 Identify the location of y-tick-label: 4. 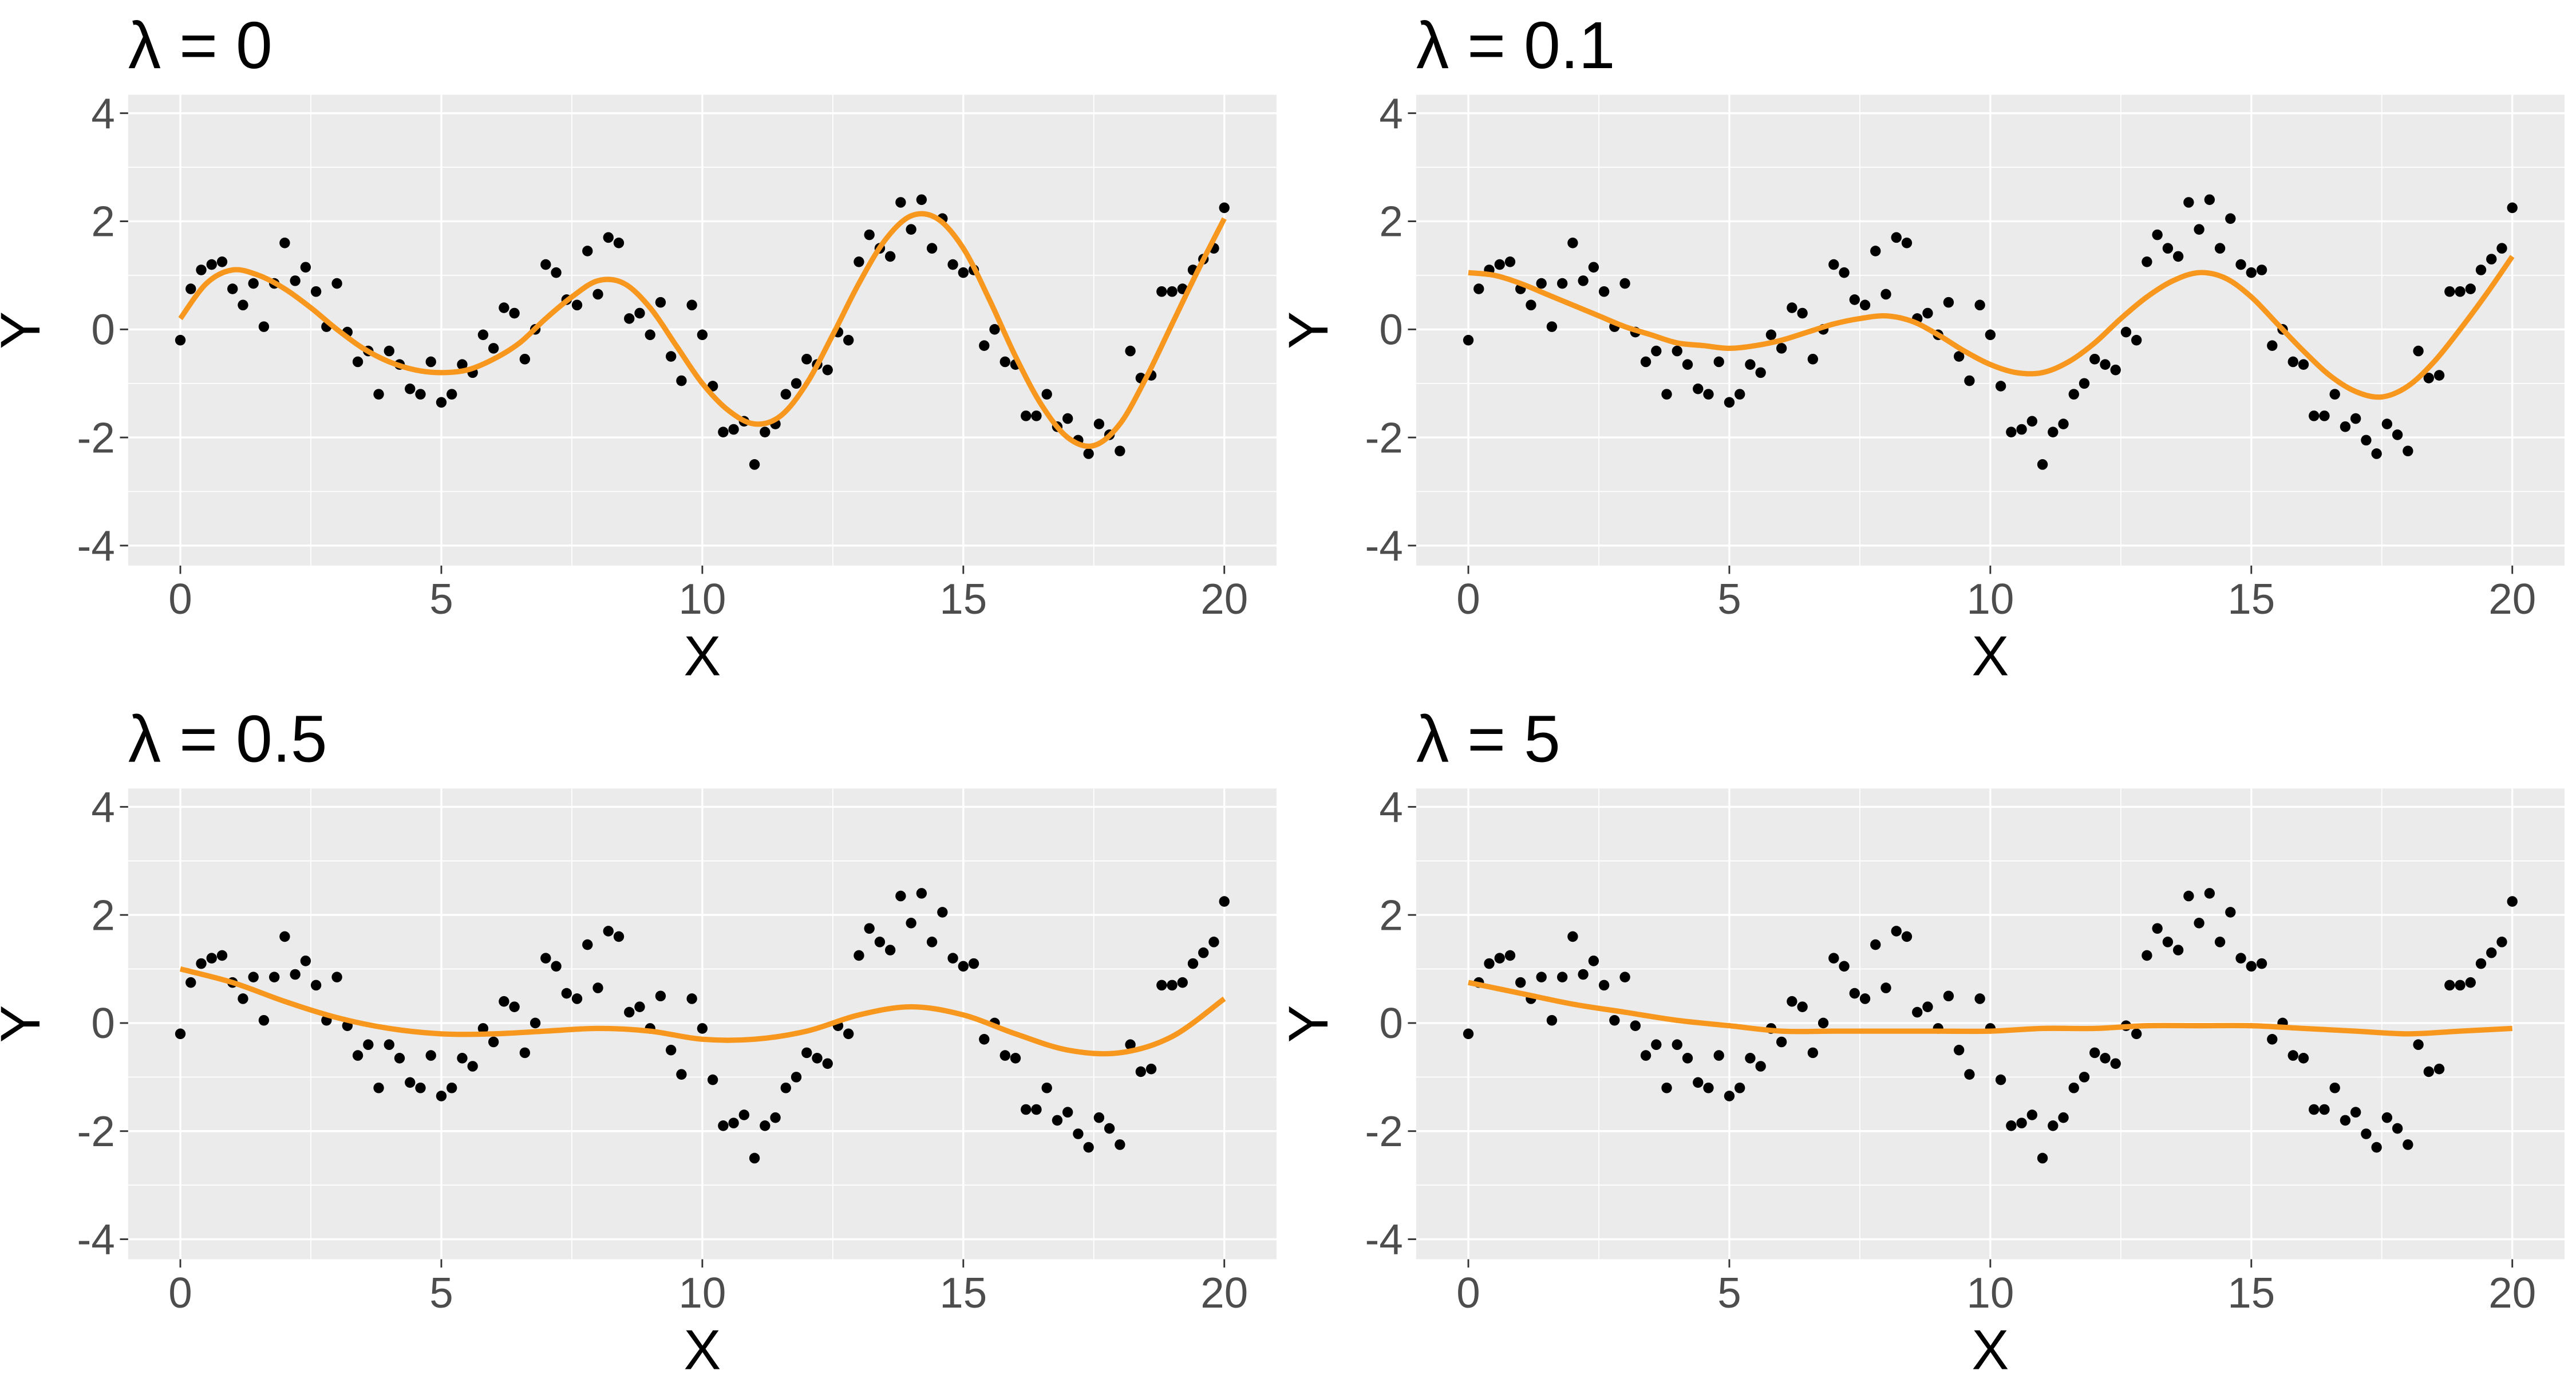
(103, 113).